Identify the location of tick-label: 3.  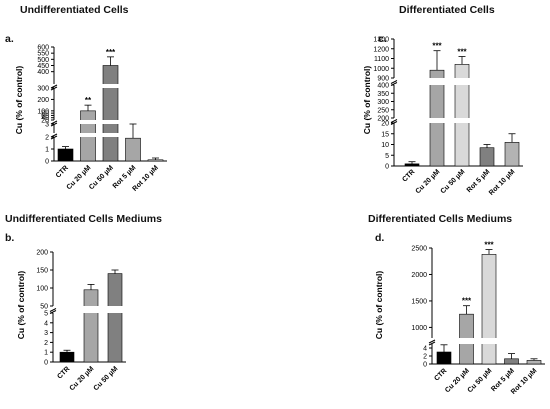
(47, 125).